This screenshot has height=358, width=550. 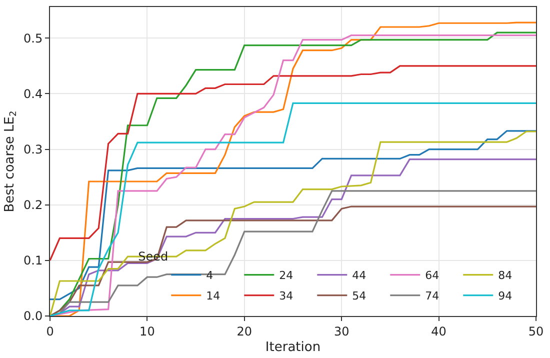 What do you see at coordinates (33, 149) in the screenshot?
I see `y-tick-label: 0.3` at bounding box center [33, 149].